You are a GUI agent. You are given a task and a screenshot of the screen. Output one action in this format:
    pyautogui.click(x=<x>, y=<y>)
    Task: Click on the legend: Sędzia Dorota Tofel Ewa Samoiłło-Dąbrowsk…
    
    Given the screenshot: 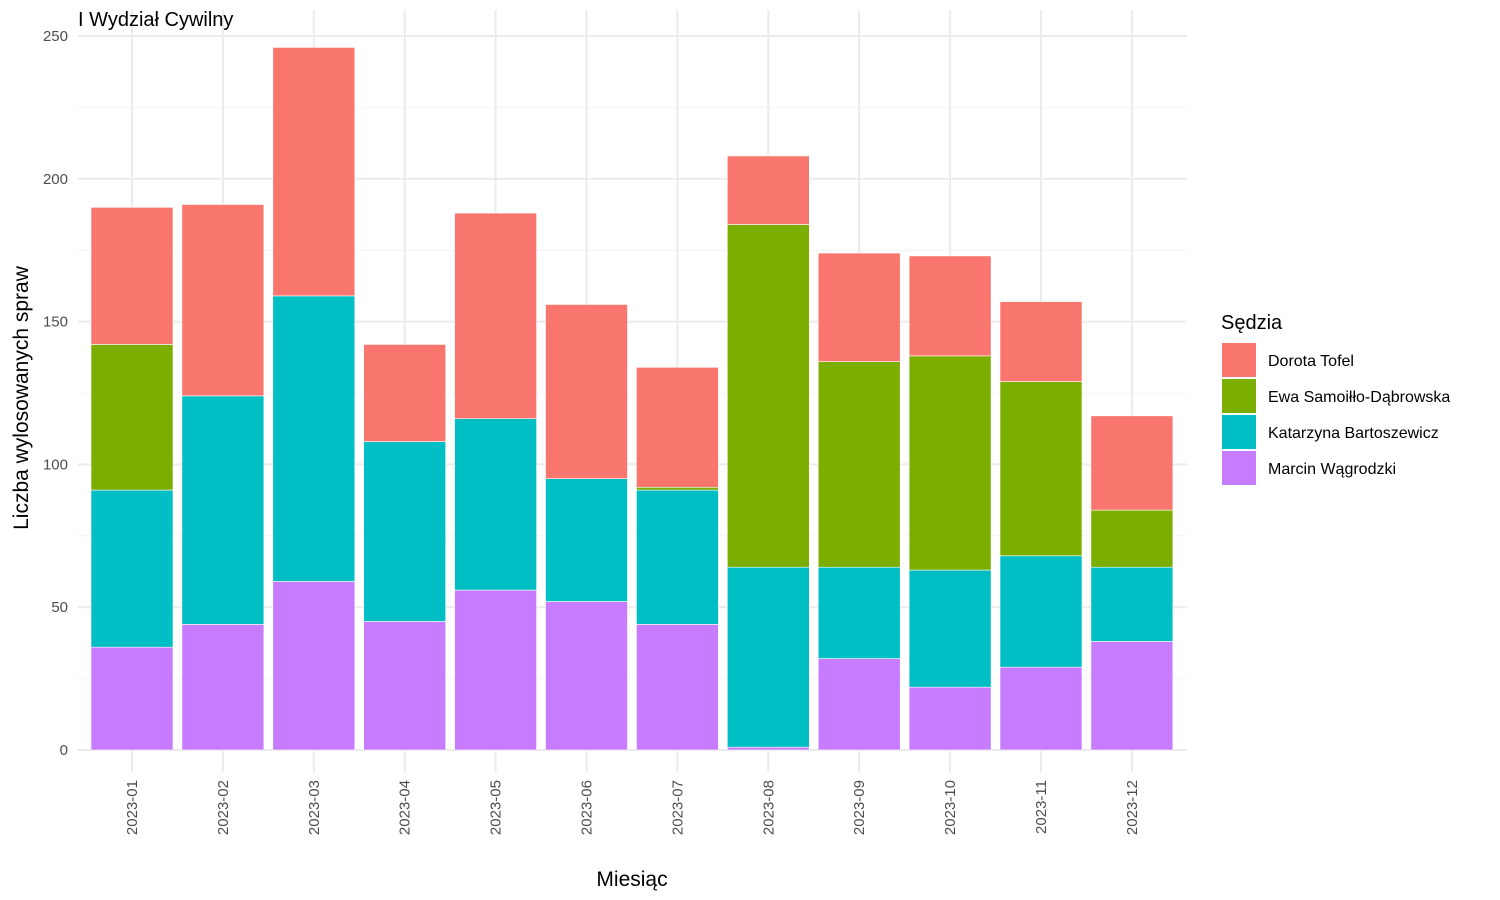 What is the action you would take?
    pyautogui.click(x=1335, y=398)
    